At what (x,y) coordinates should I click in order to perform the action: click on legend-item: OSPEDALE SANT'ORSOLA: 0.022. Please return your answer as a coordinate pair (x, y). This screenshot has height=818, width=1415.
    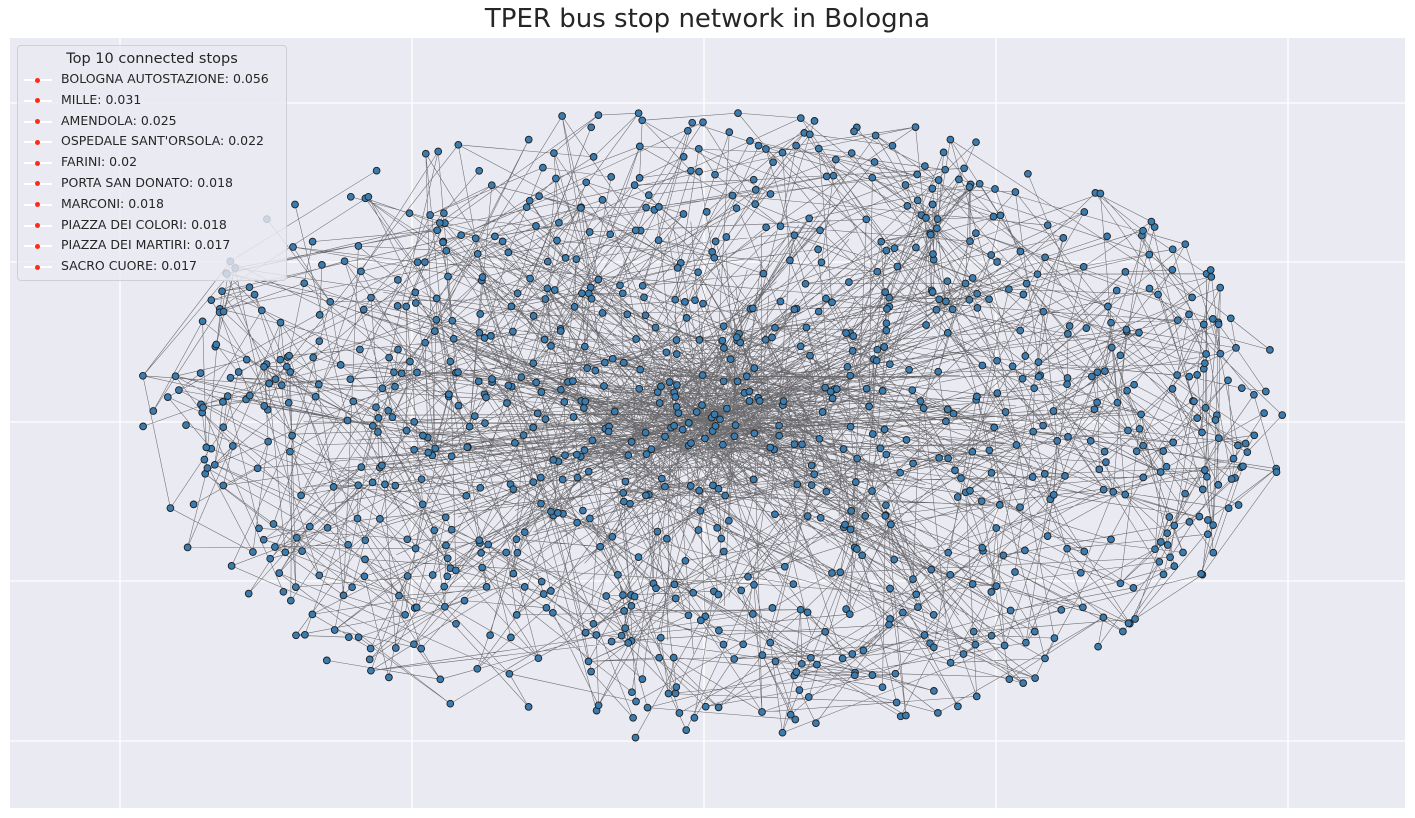
    Looking at the image, I should click on (152, 141).